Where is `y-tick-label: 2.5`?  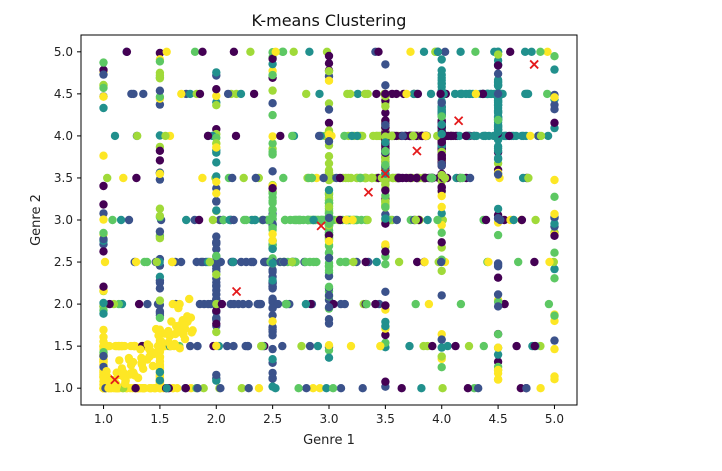 y-tick-label: 2.5 is located at coordinates (63, 262).